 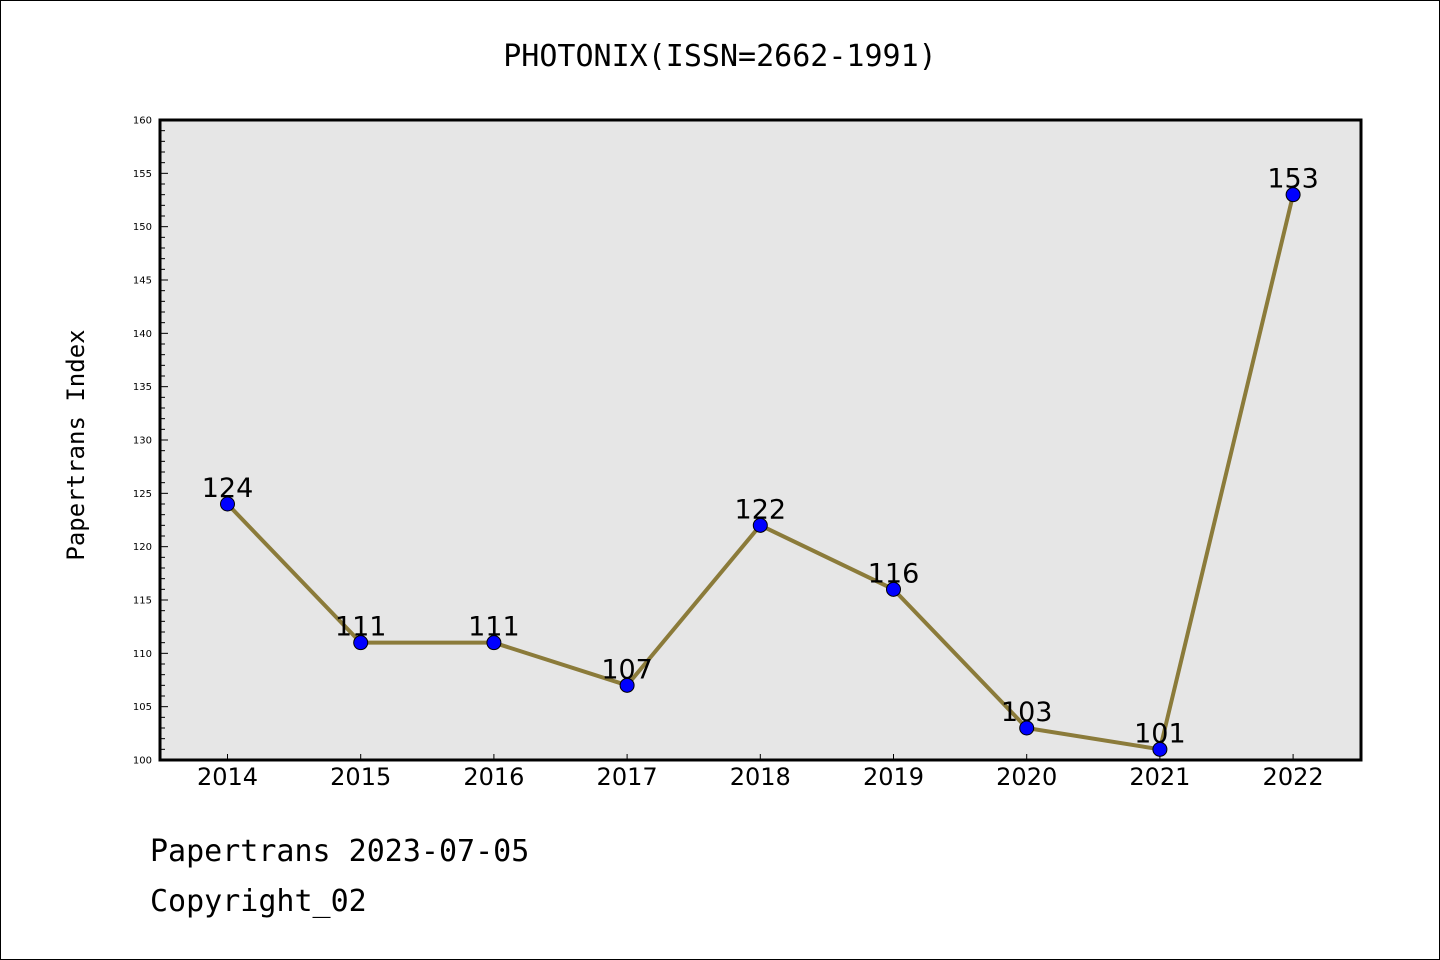 I want to click on x-tick-label: 2019, so click(x=893, y=777).